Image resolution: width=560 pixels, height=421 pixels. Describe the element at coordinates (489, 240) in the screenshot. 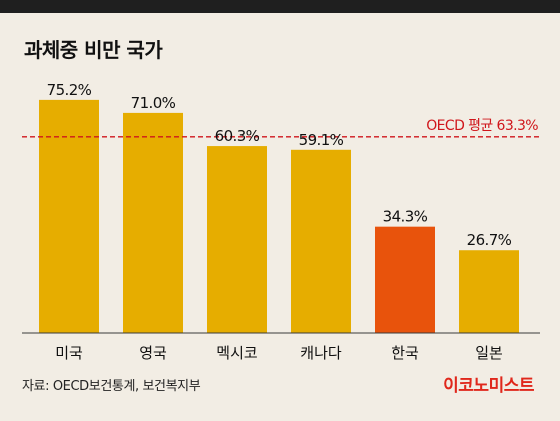

I see `value-label-6: 26.7%` at that location.